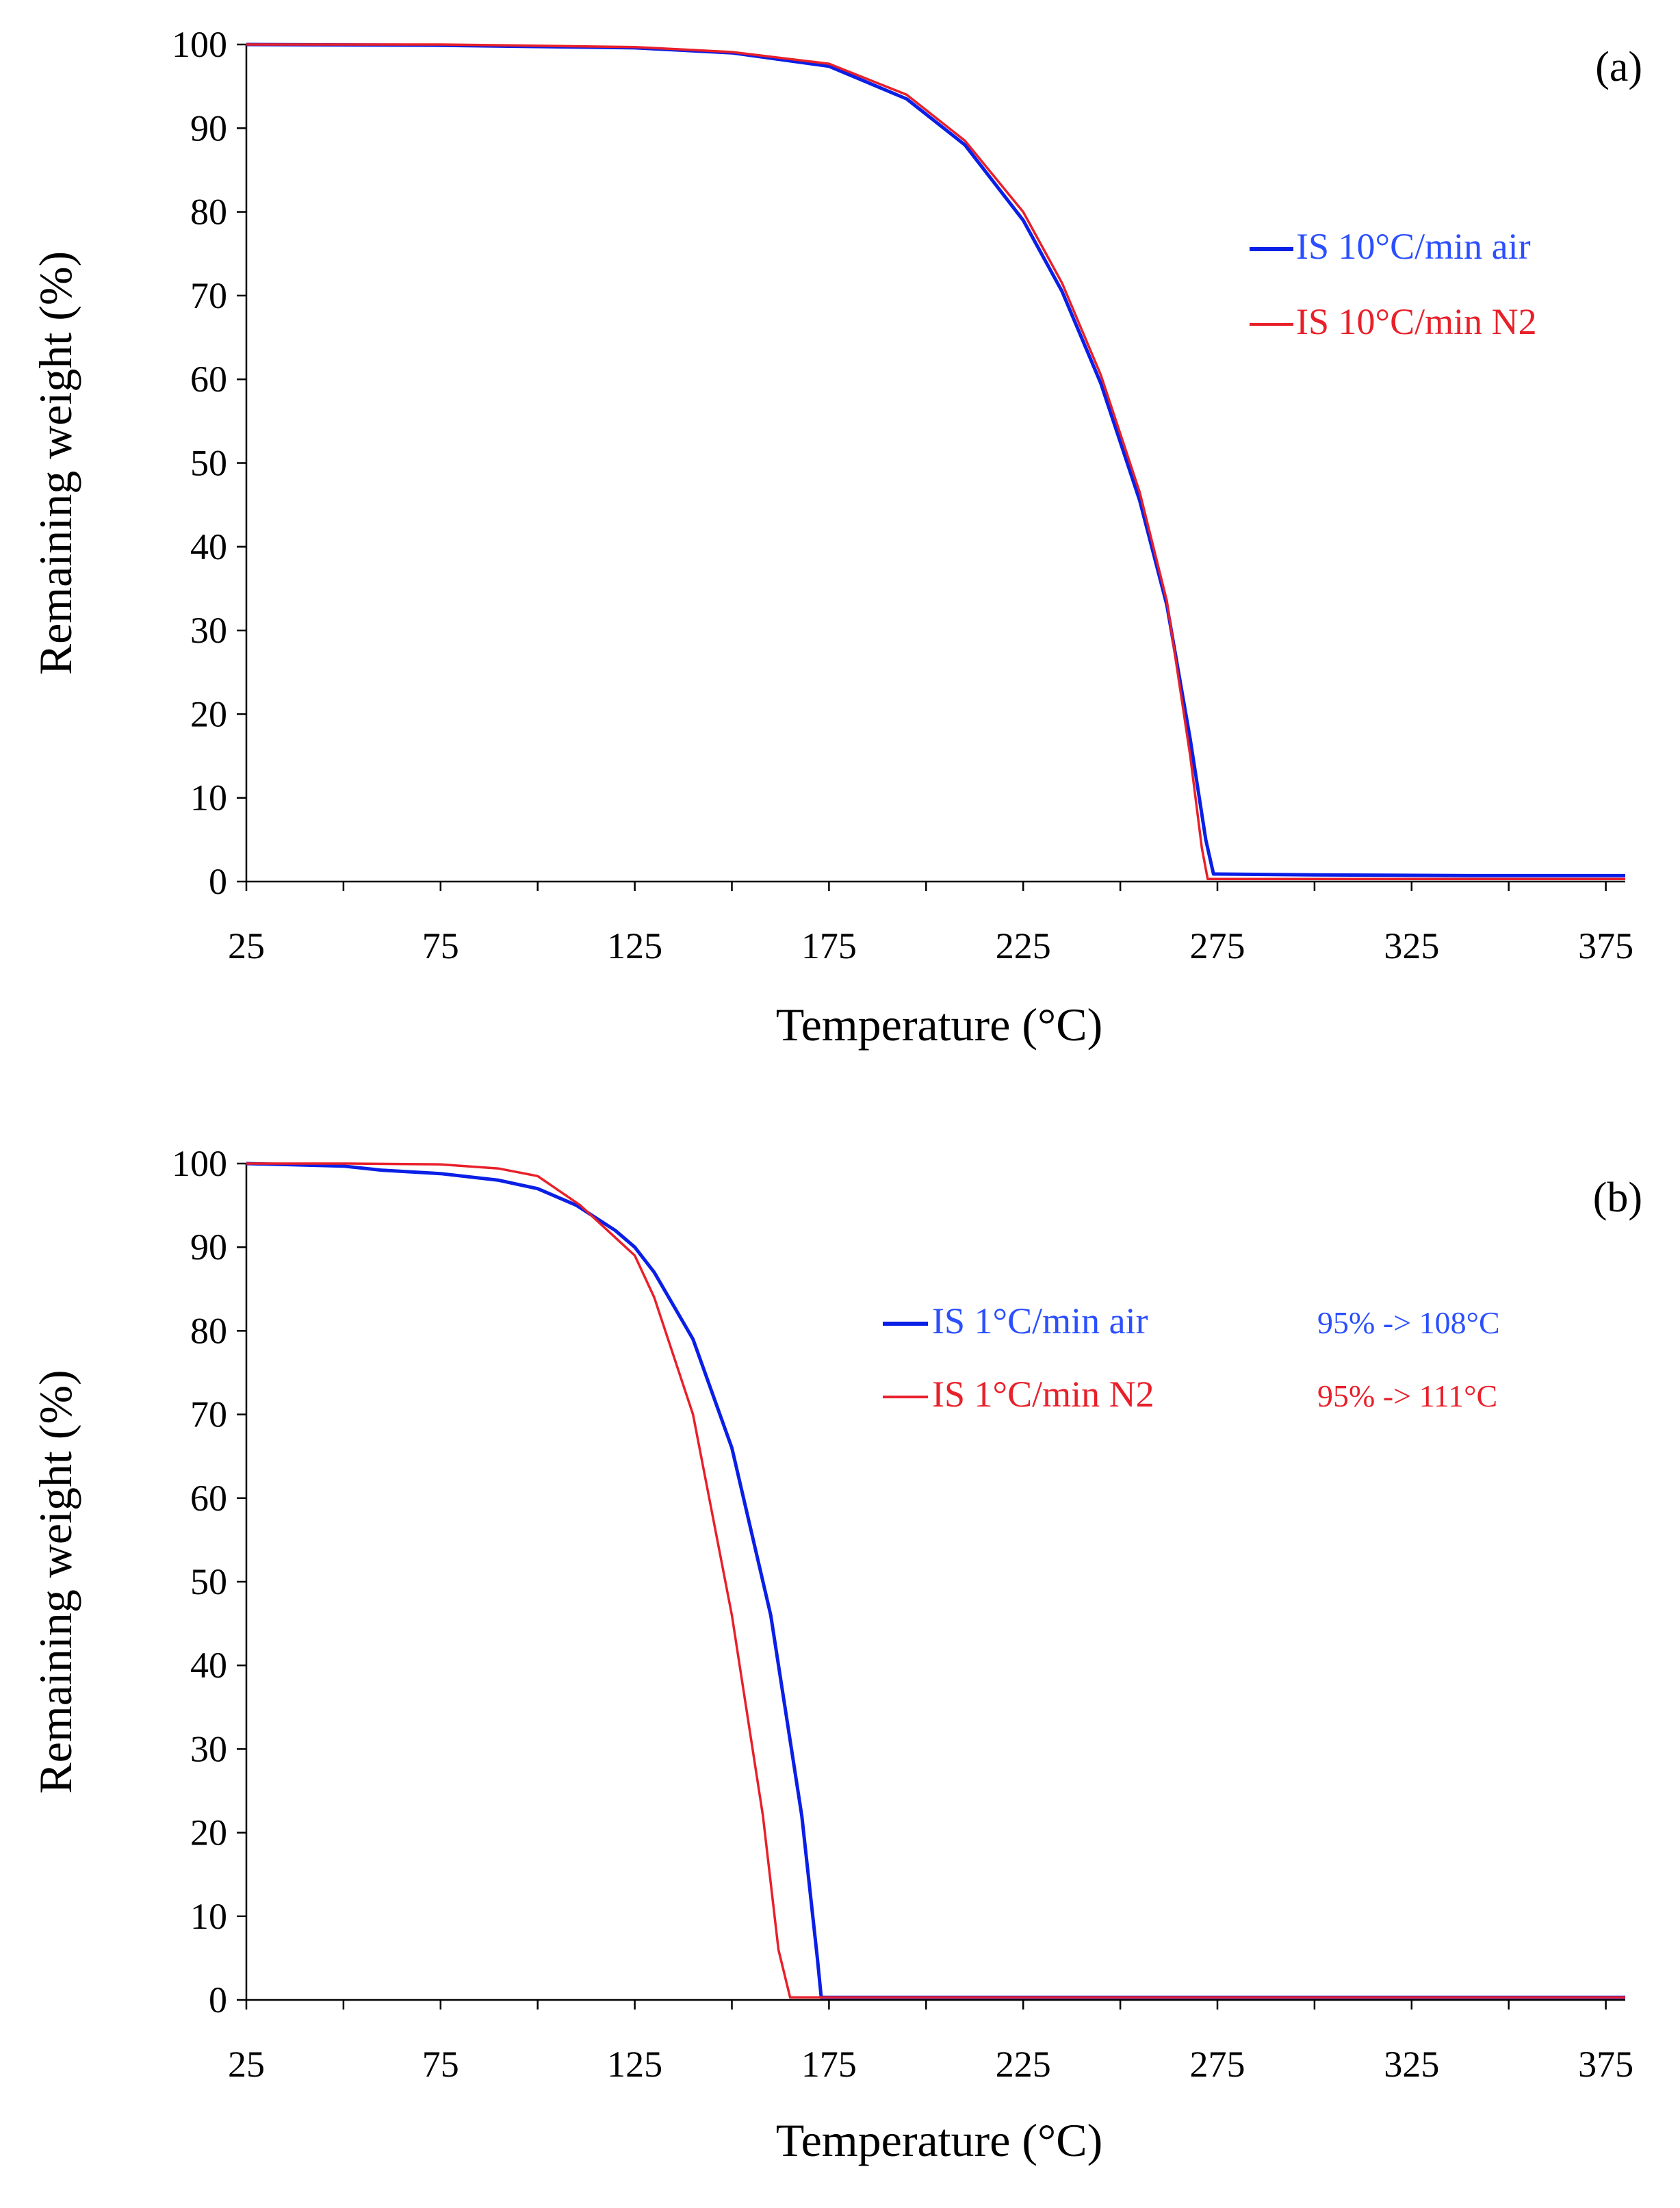  I want to click on legend-annotation-air: 95% -> 108°C, so click(1408, 1322).